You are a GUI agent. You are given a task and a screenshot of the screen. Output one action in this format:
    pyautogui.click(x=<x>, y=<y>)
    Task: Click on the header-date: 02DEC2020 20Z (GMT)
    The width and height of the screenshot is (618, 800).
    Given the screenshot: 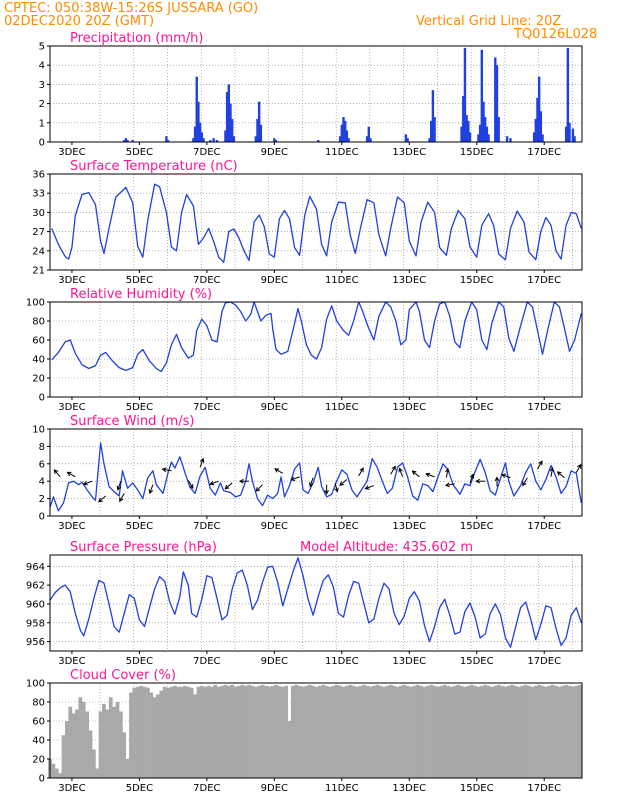 What is the action you would take?
    pyautogui.click(x=79, y=21)
    